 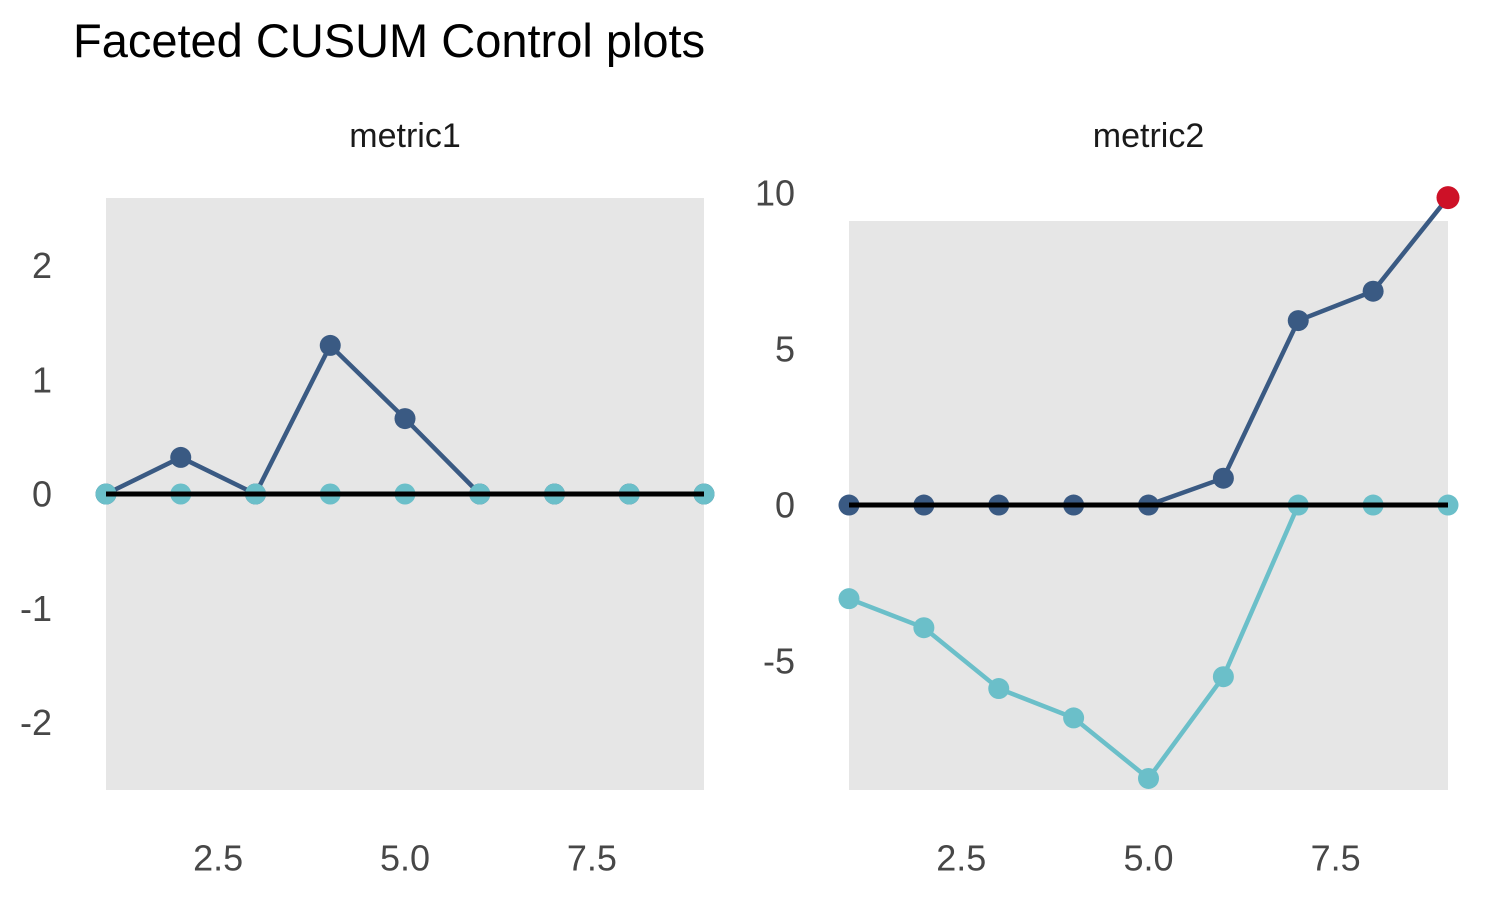 I want to click on facet-title: metric2, so click(x=1148, y=136).